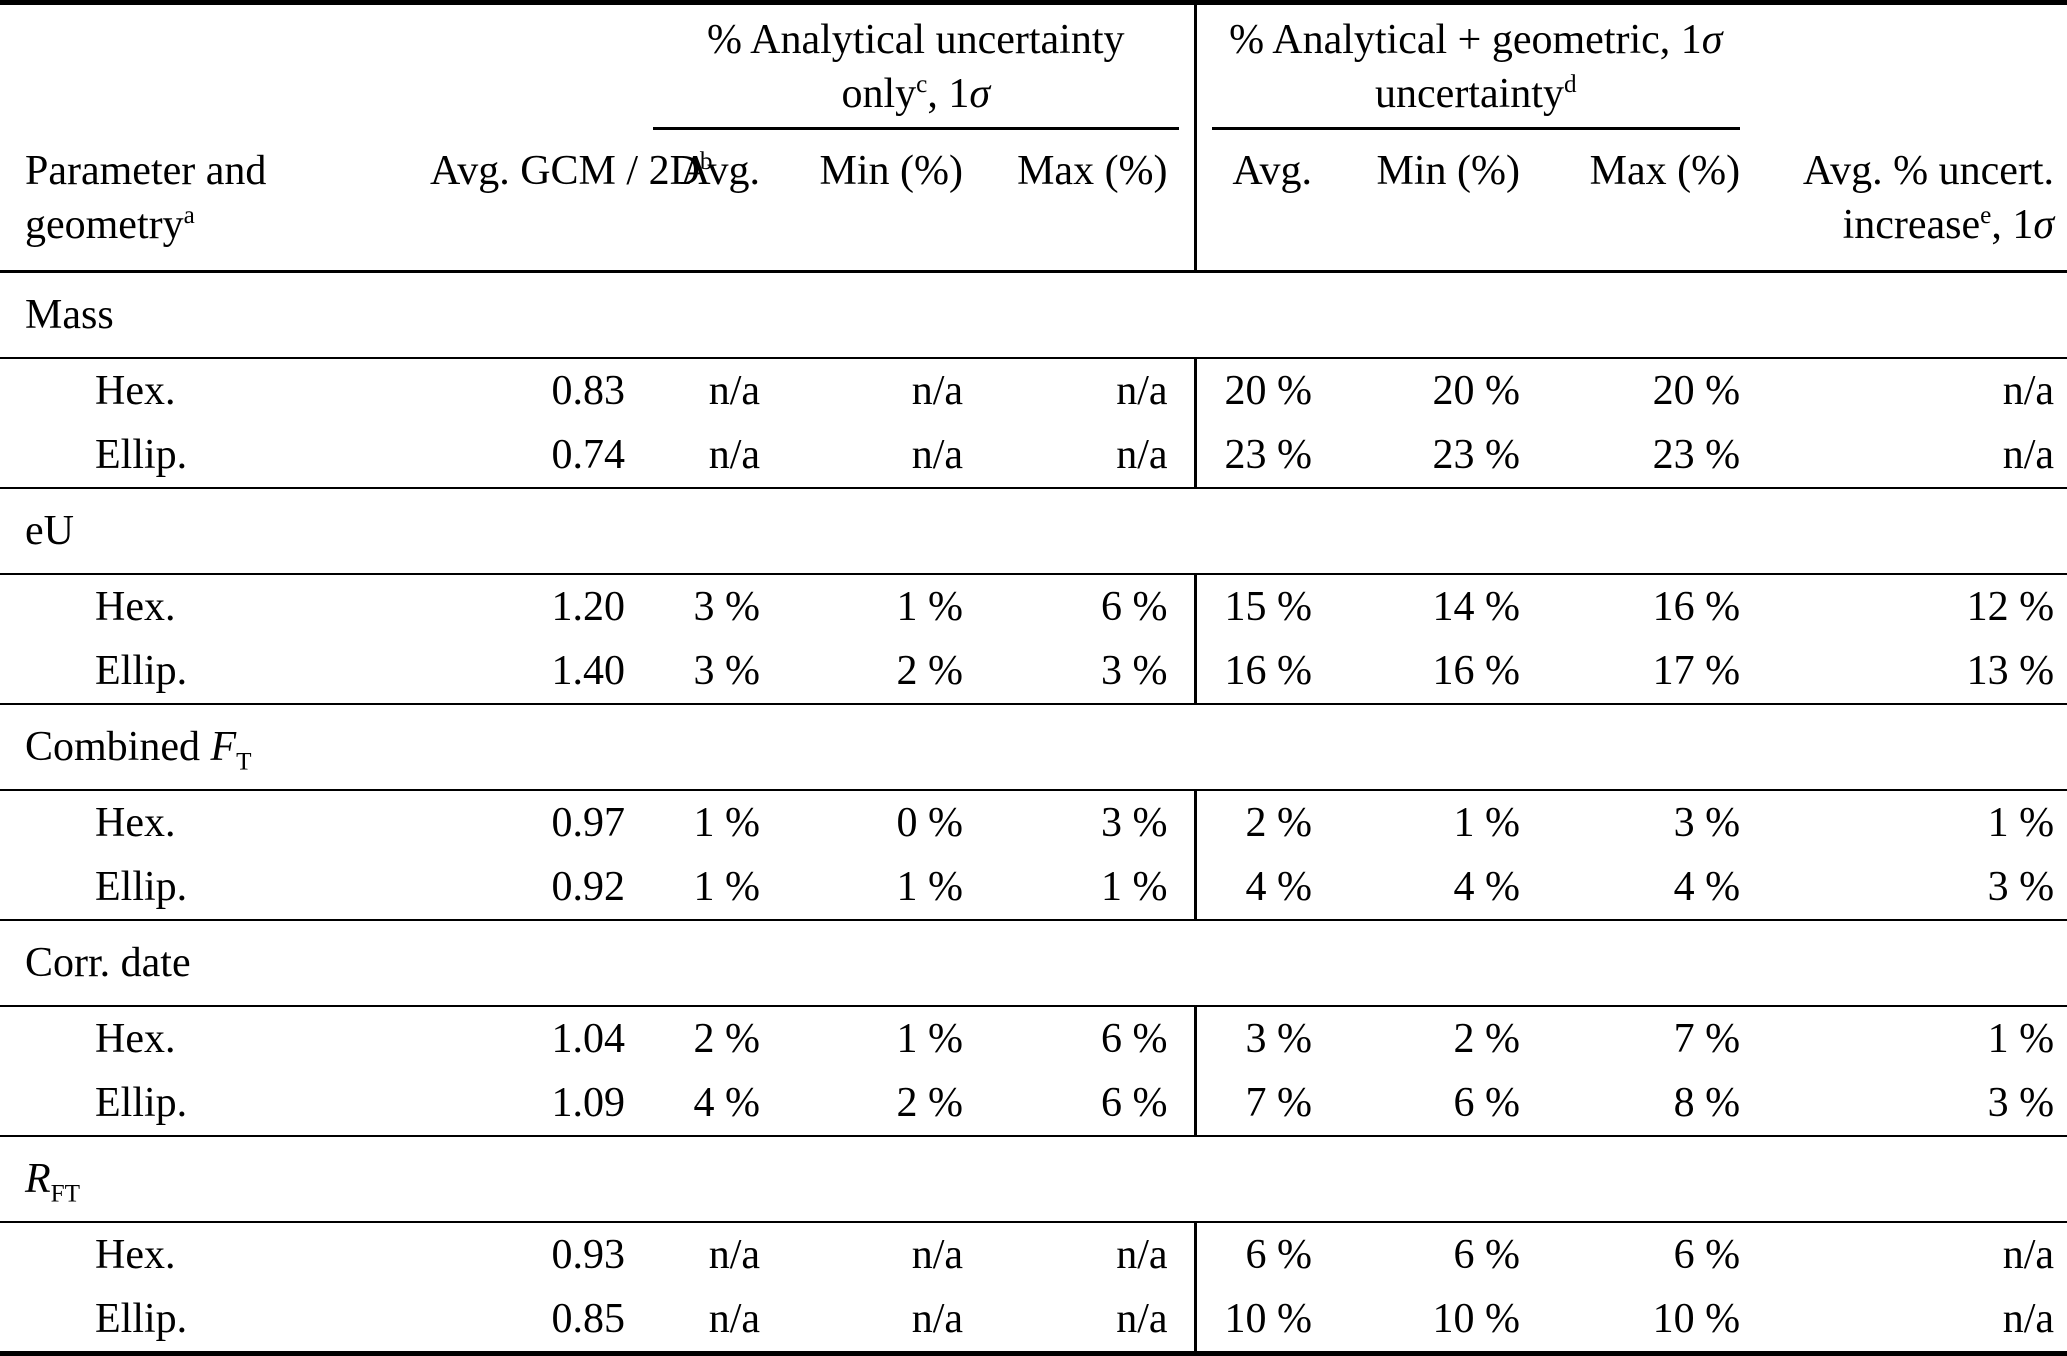 Image resolution: width=2067 pixels, height=1356 pixels. What do you see at coordinates (1696, 671) in the screenshot?
I see `cell-geometric-max: 17 %` at bounding box center [1696, 671].